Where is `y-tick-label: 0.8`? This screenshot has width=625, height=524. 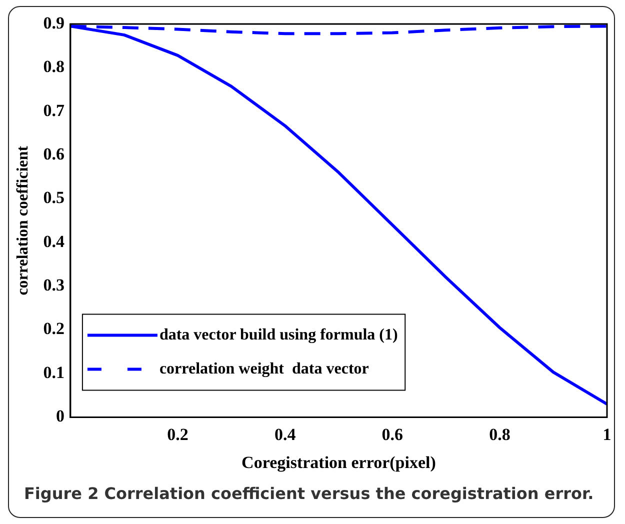 y-tick-label: 0.8 is located at coordinates (53, 66).